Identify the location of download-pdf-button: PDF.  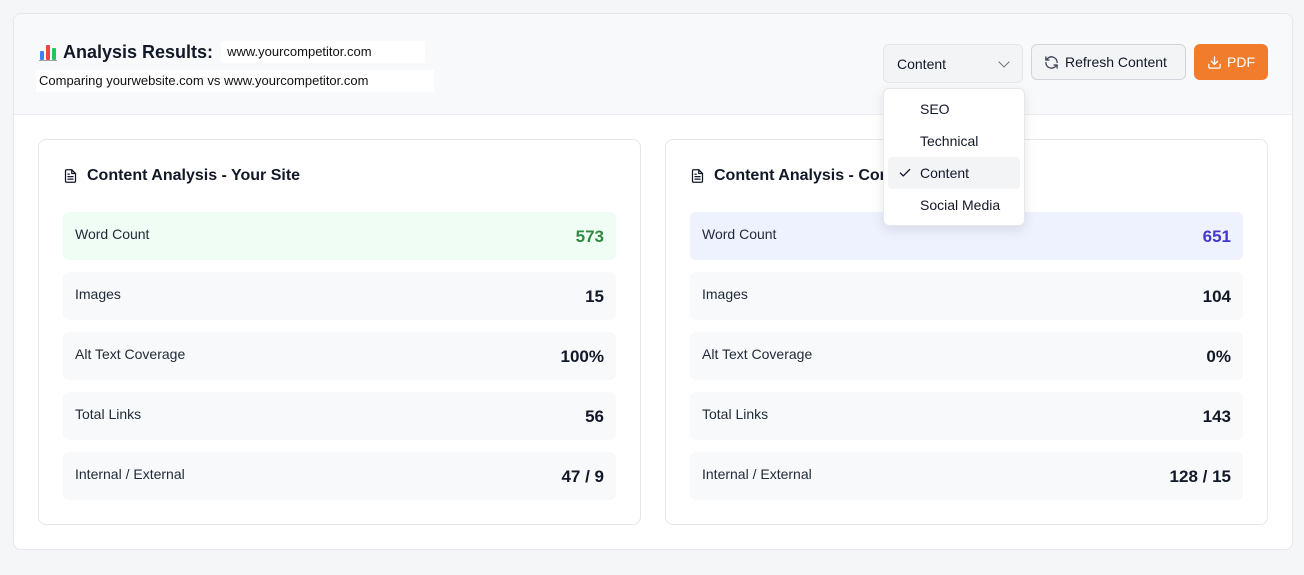
(1231, 62).